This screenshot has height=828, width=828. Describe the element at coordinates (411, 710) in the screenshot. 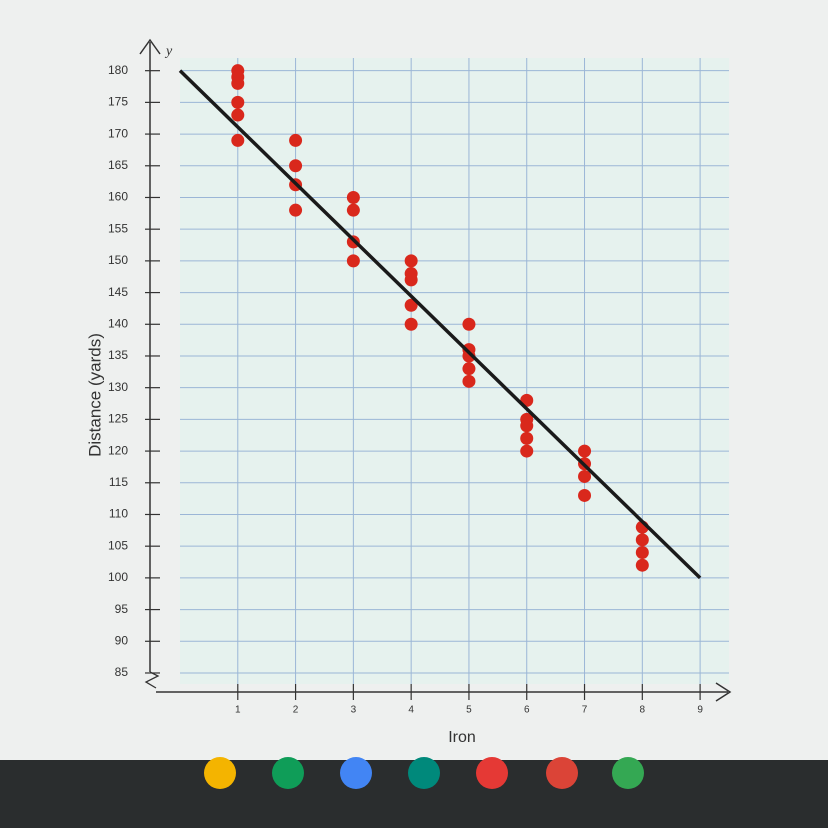

I see `x-tick-label: 4` at that location.